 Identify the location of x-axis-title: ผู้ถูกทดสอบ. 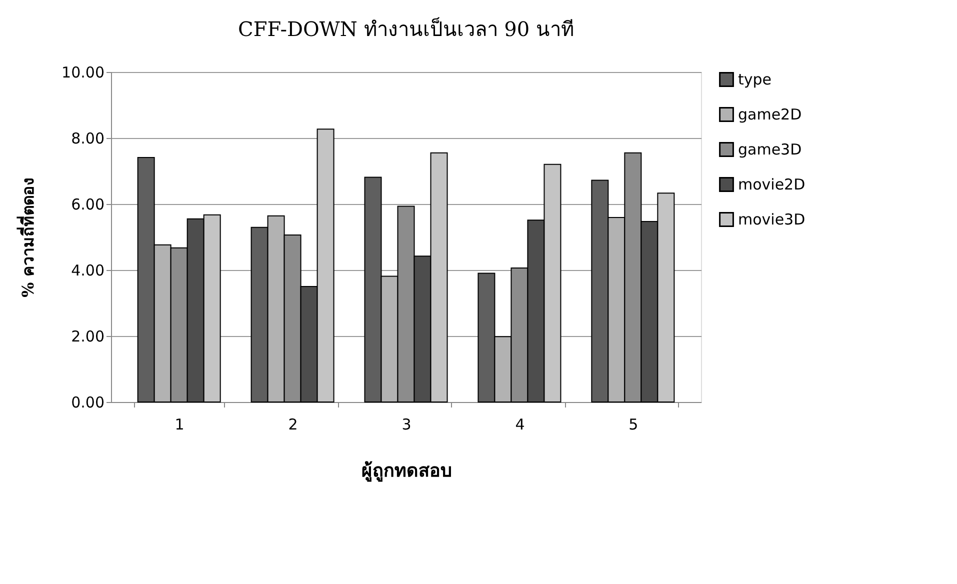
(407, 471).